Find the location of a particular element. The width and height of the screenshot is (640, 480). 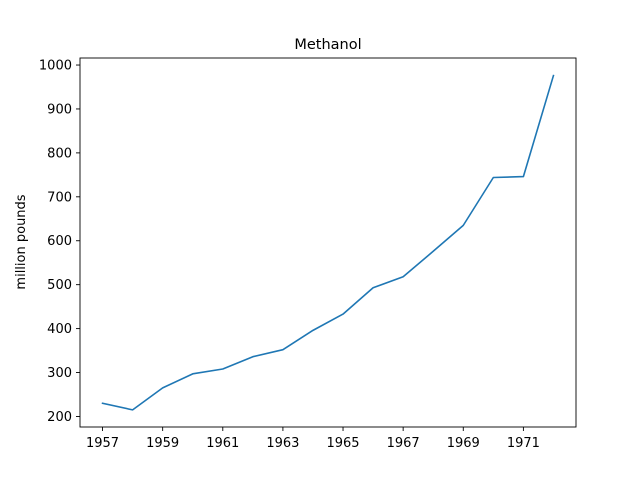

chart-title: Methanol is located at coordinates (327, 45).